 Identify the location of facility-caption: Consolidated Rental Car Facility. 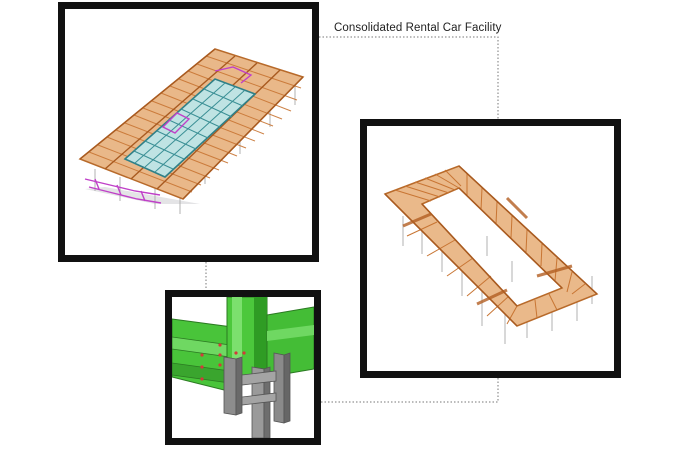
(418, 28).